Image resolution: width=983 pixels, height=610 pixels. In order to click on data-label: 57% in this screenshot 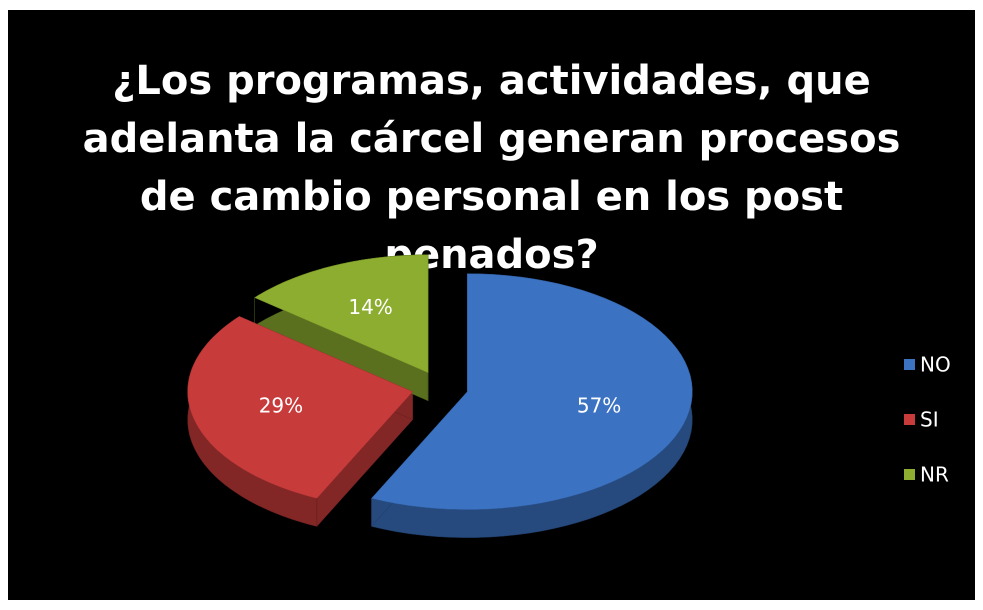, I will do `click(599, 406)`.